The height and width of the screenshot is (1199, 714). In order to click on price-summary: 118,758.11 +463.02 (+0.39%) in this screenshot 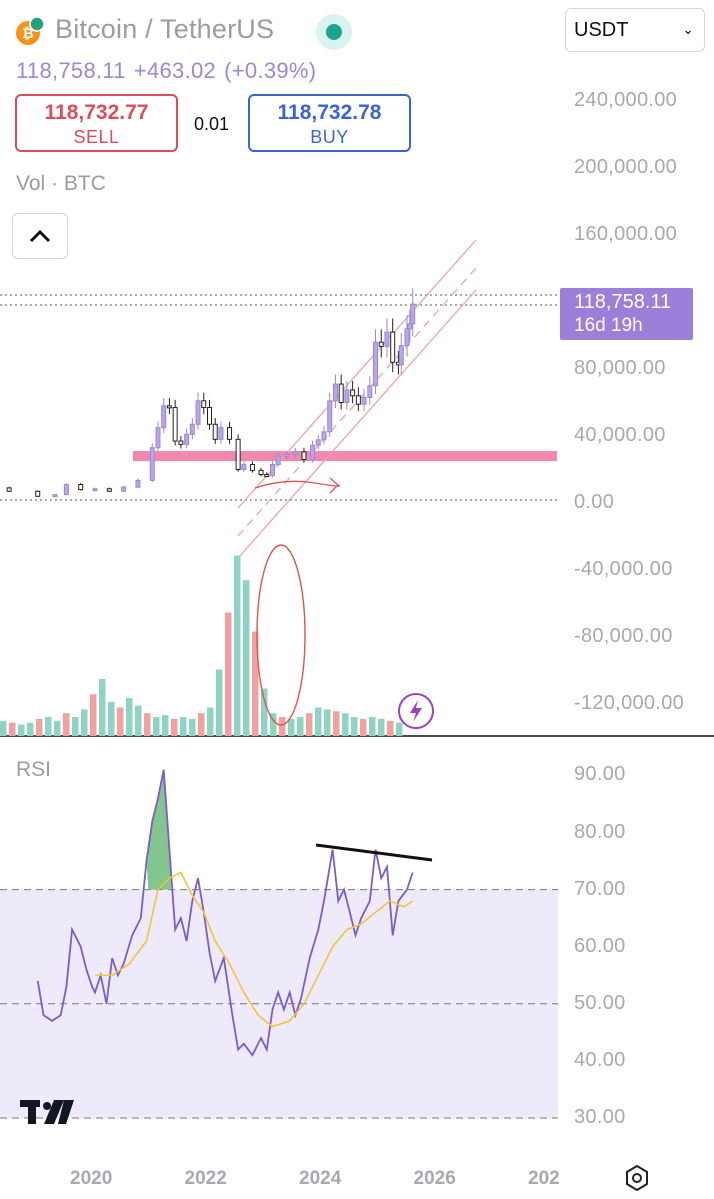, I will do `click(170, 71)`.